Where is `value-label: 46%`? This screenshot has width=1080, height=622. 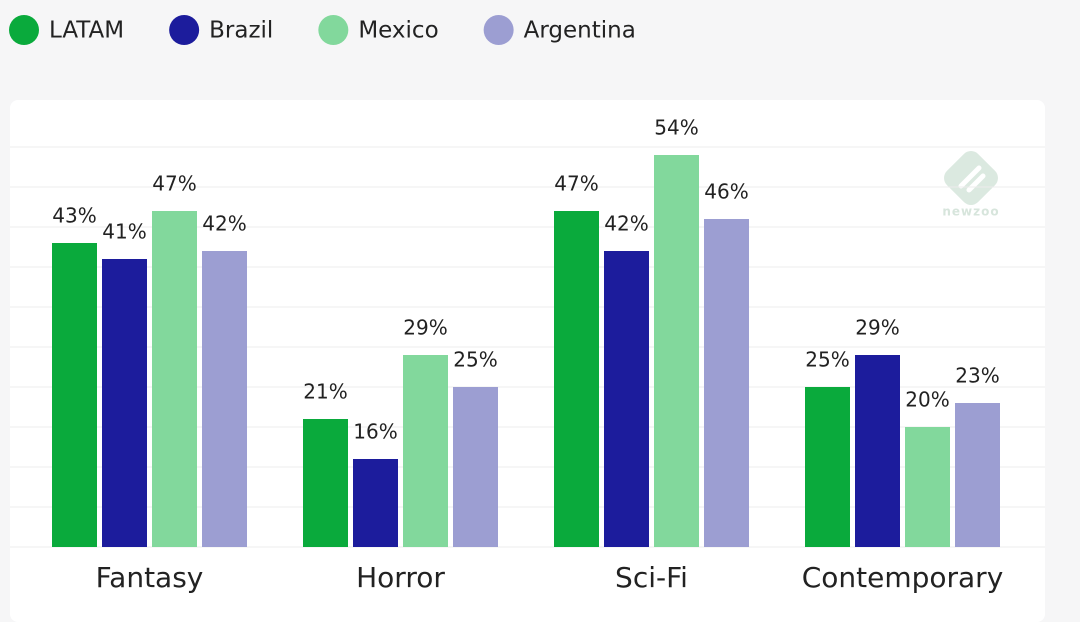 value-label: 46% is located at coordinates (726, 192).